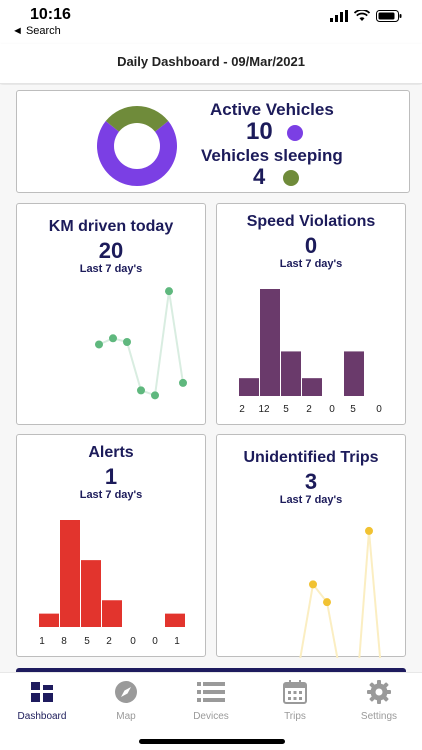 This screenshot has width=422, height=750. Describe the element at coordinates (275, 132) in the screenshot. I see `active-vehicles-row: 10` at that location.